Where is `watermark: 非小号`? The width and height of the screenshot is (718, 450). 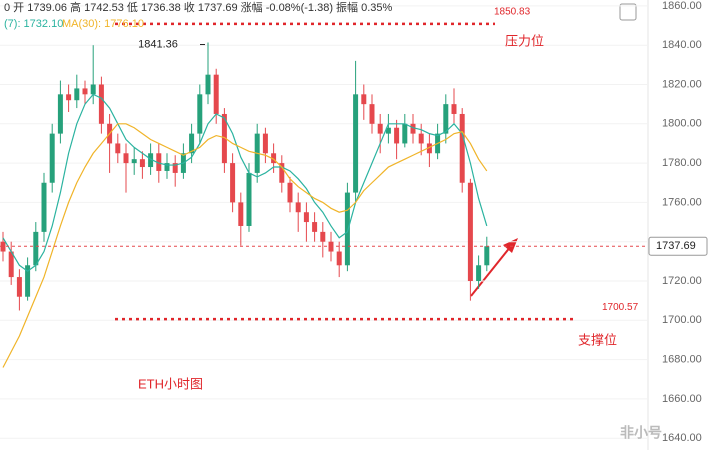
watermark: 非小号 is located at coordinates (641, 433).